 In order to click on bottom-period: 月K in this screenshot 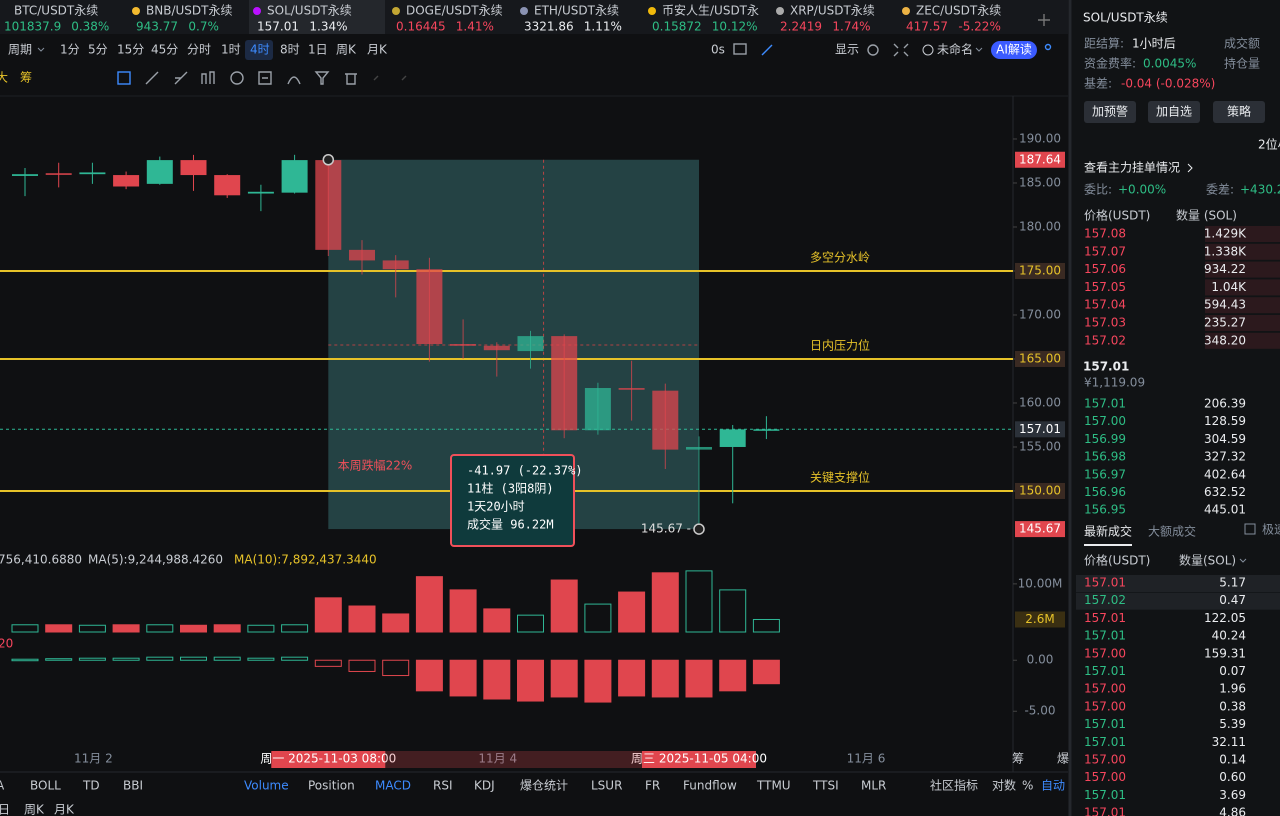, I will do `click(64, 809)`.